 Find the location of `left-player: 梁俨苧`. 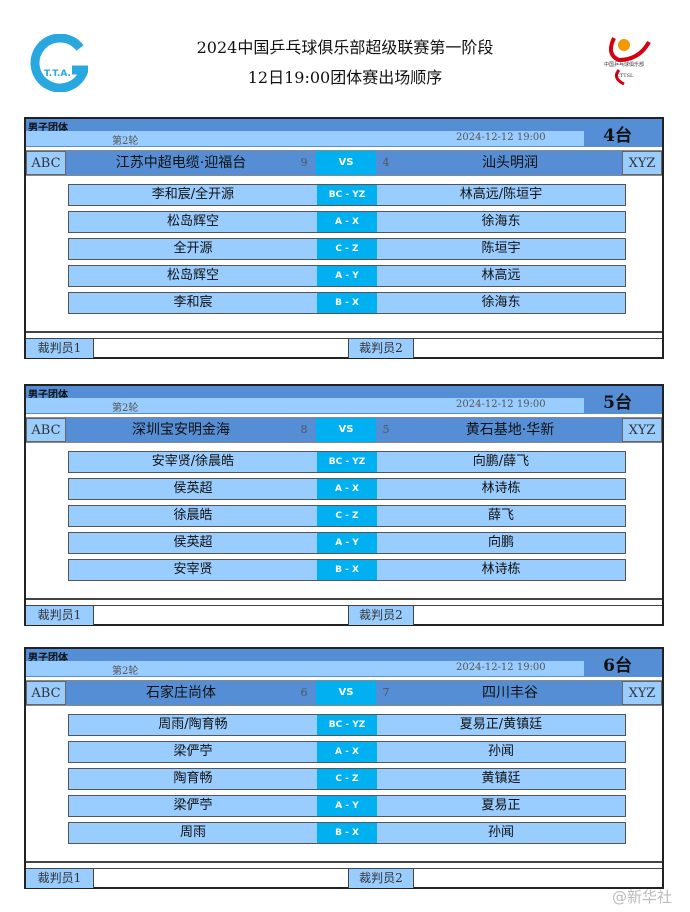

left-player: 梁俨苧 is located at coordinates (193, 751).